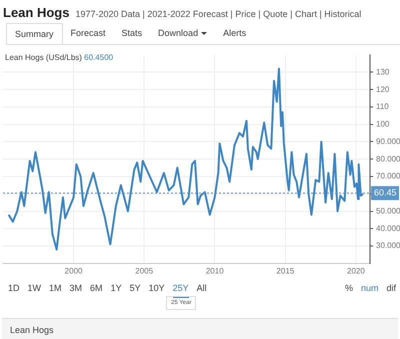 Image resolution: width=400 pixels, height=339 pixels. Describe the element at coordinates (383, 124) in the screenshot. I see `y-tick-label: 100` at that location.